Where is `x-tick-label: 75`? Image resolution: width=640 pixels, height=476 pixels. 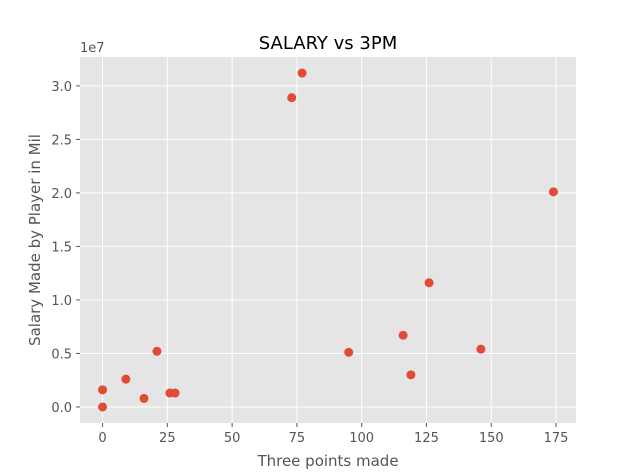
x-tick-label: 75 is located at coordinates (297, 438).